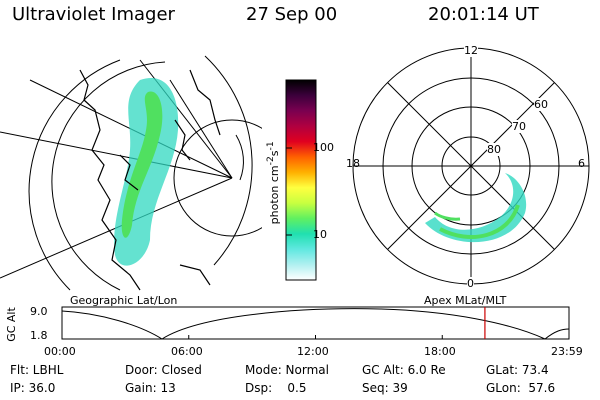 The image size is (600, 400). Describe the element at coordinates (33, 388) in the screenshot. I see `info-ip: IP: 36.0` at that location.